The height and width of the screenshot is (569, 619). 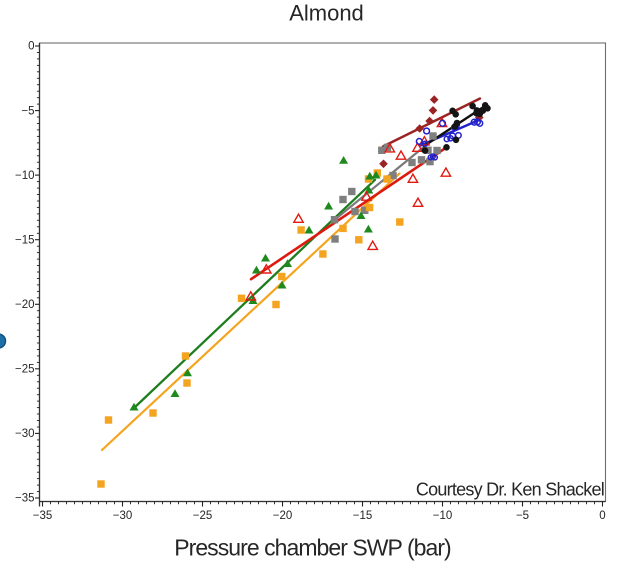 I want to click on svg-text: Pressure chamber SWP (bar), so click(x=312, y=548).